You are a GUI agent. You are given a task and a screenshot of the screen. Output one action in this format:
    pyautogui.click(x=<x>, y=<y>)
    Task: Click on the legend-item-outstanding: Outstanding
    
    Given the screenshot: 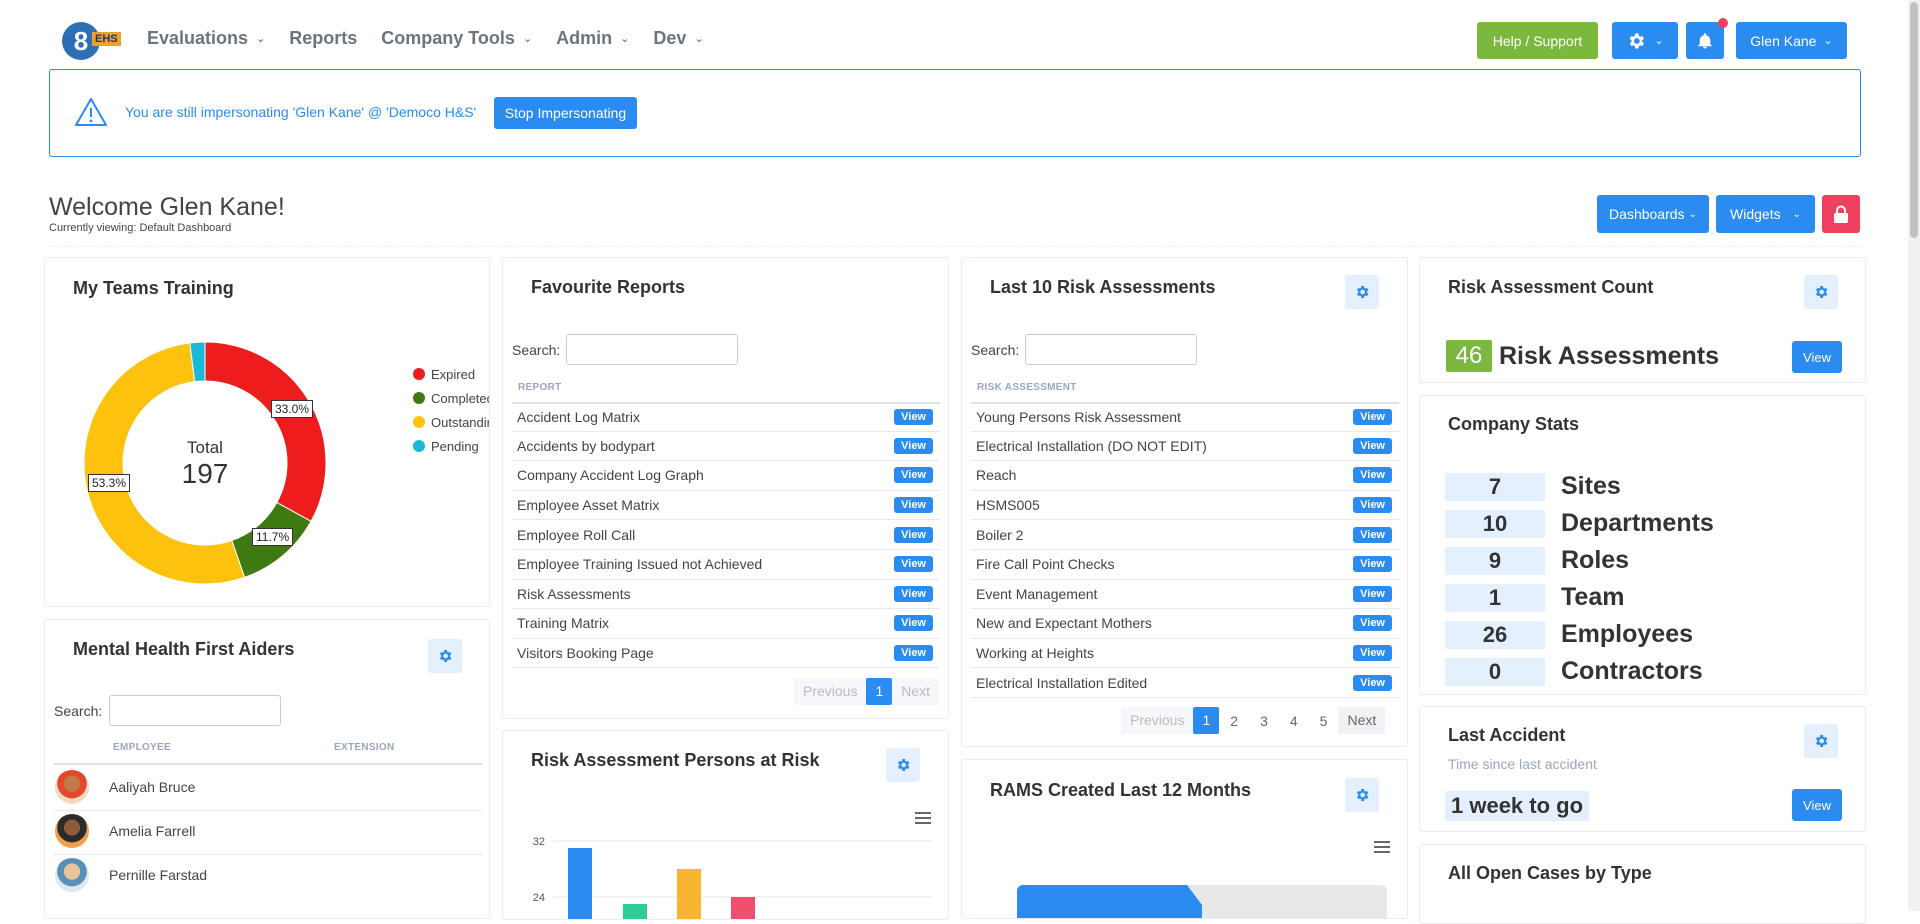 What is the action you would take?
    pyautogui.click(x=451, y=422)
    